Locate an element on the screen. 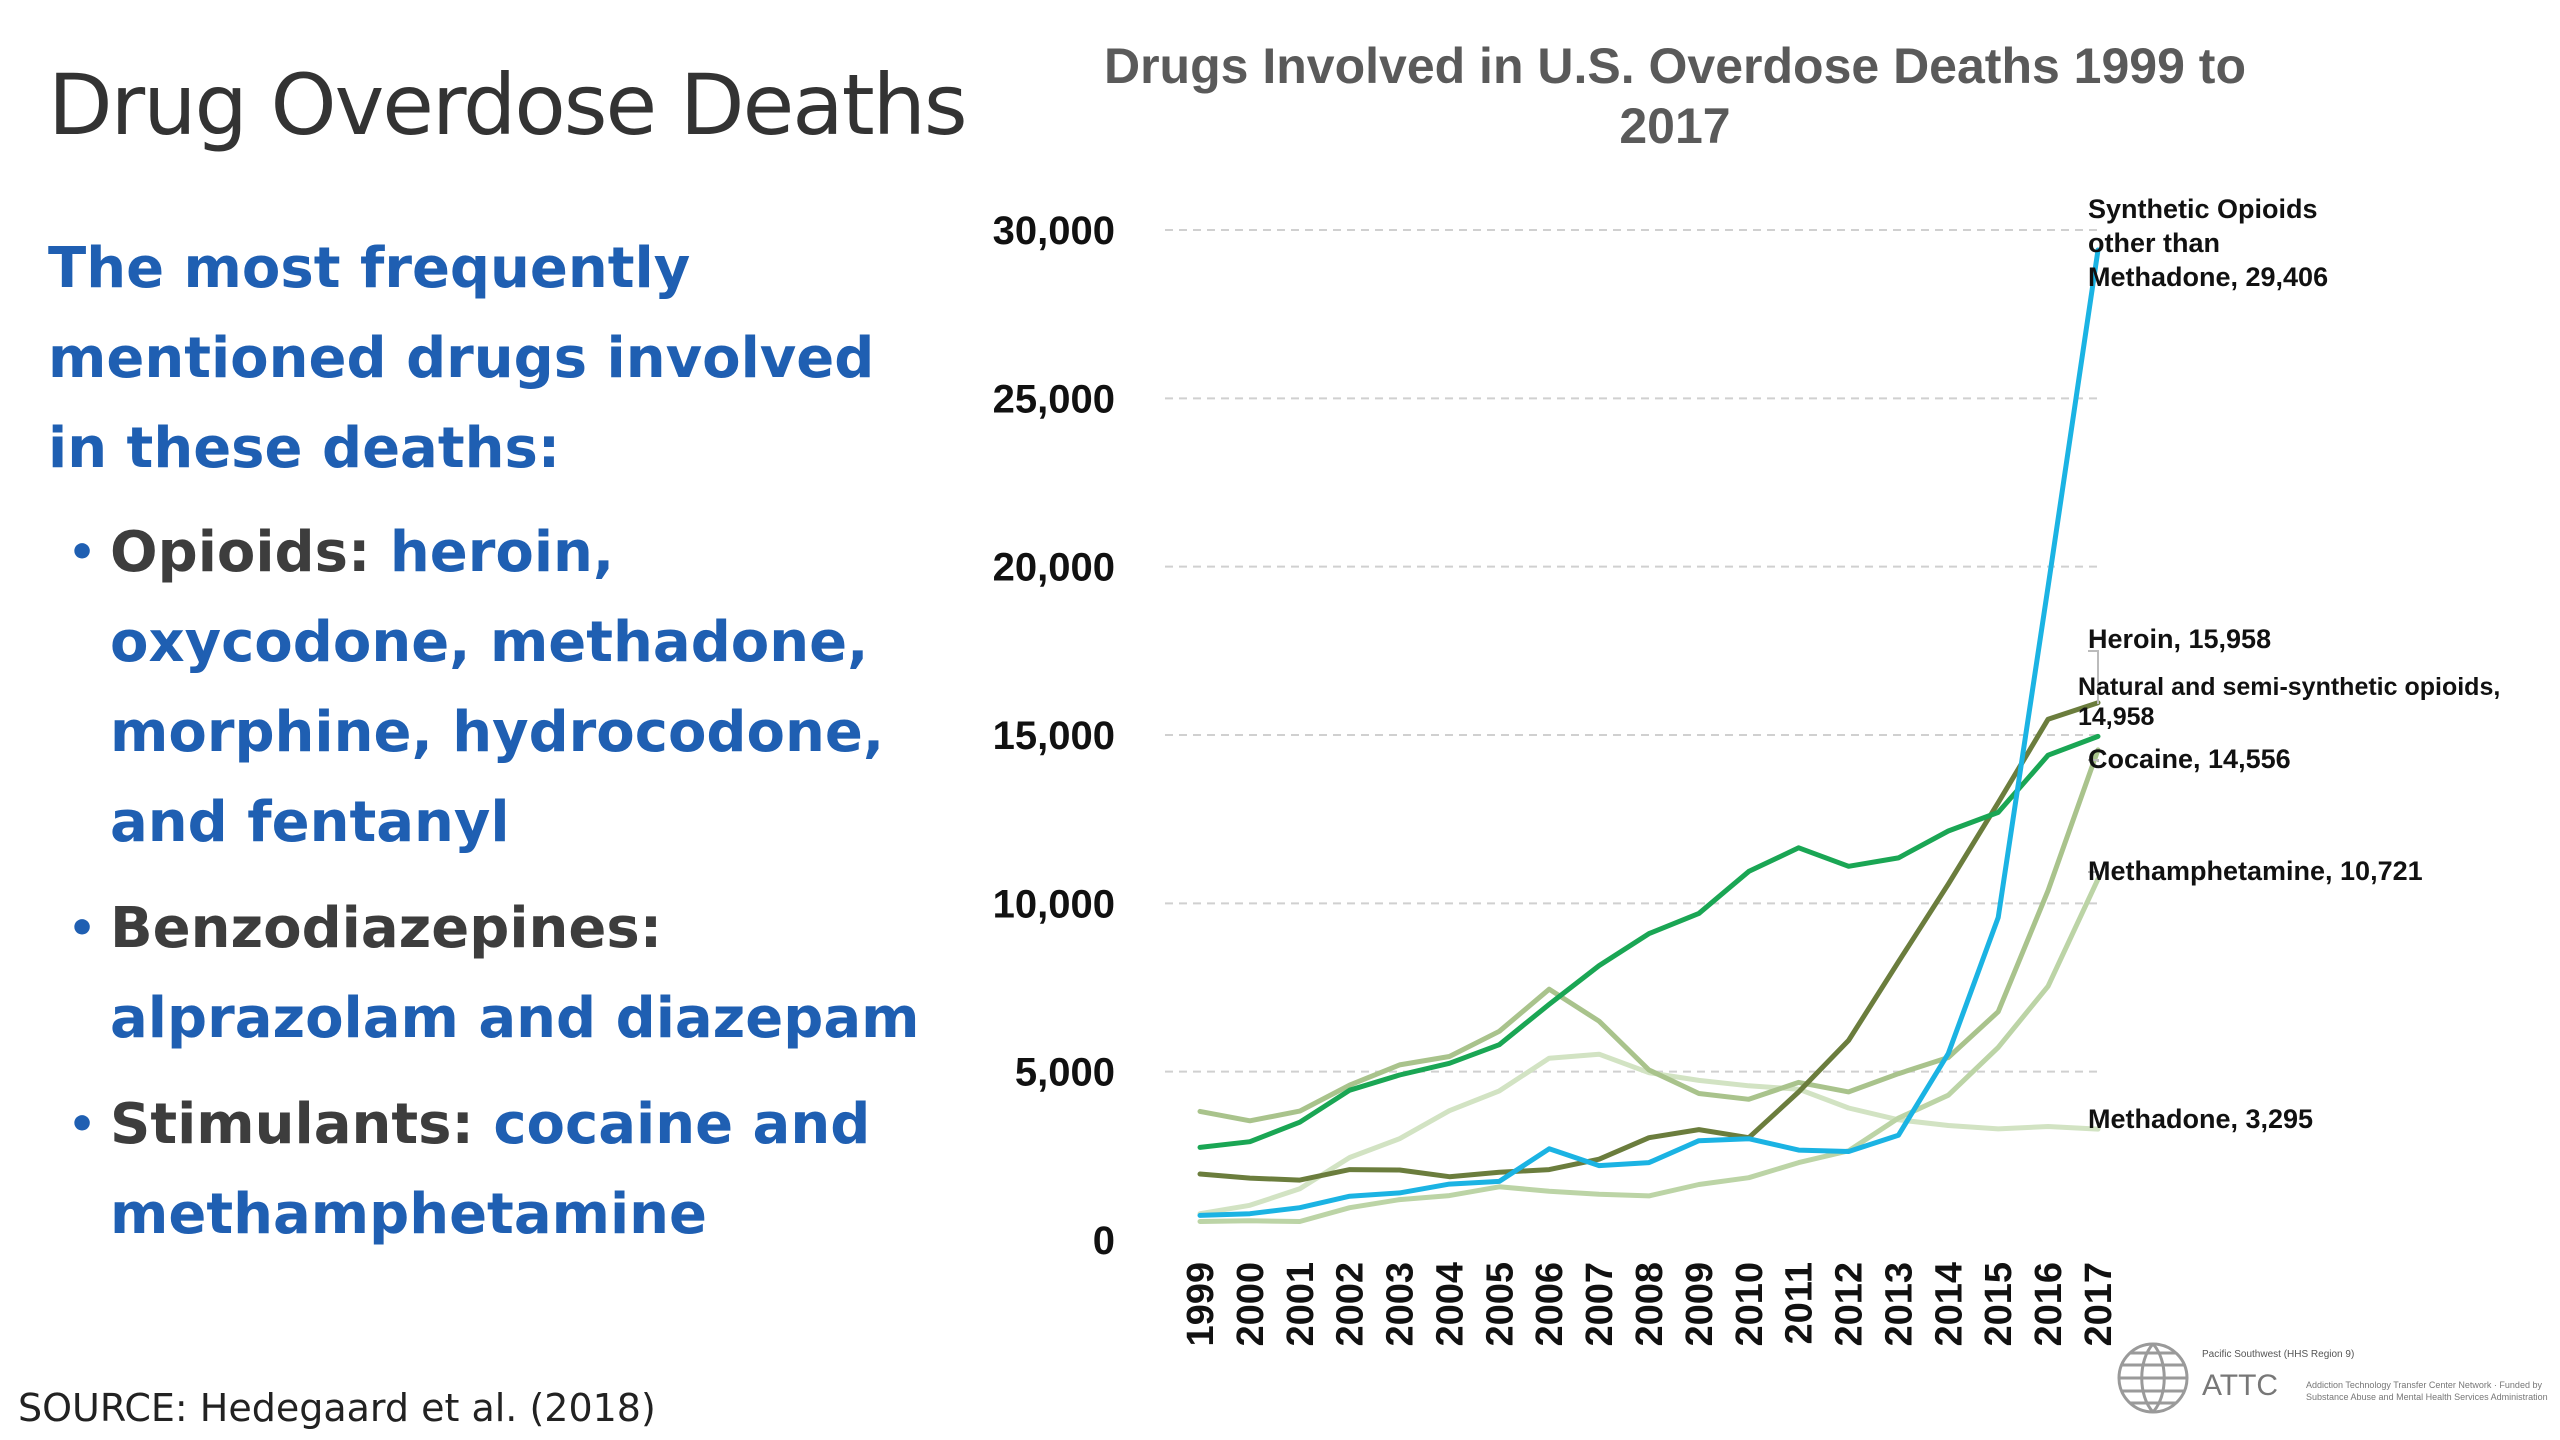  x-tick-label: 2014 is located at coordinates (1949, 1304).